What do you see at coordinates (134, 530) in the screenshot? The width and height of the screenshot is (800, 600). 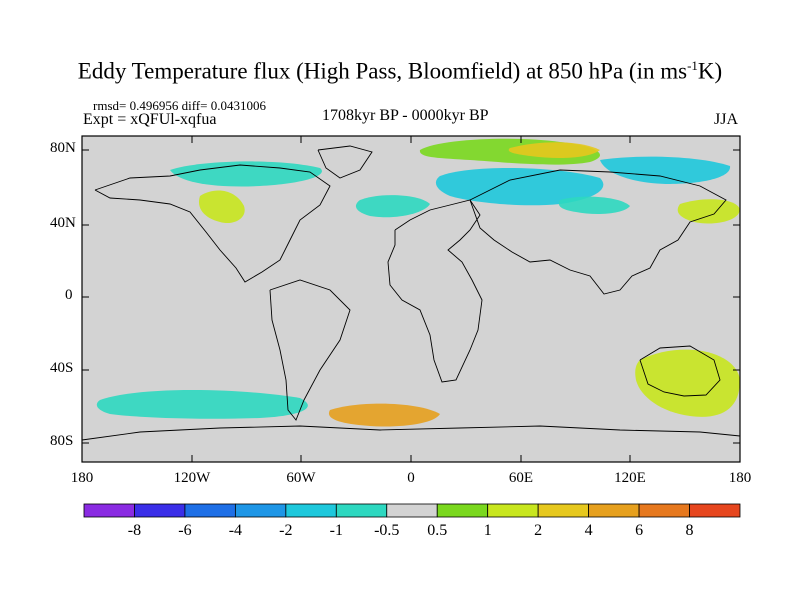 I see `colorbar-label: -8` at bounding box center [134, 530].